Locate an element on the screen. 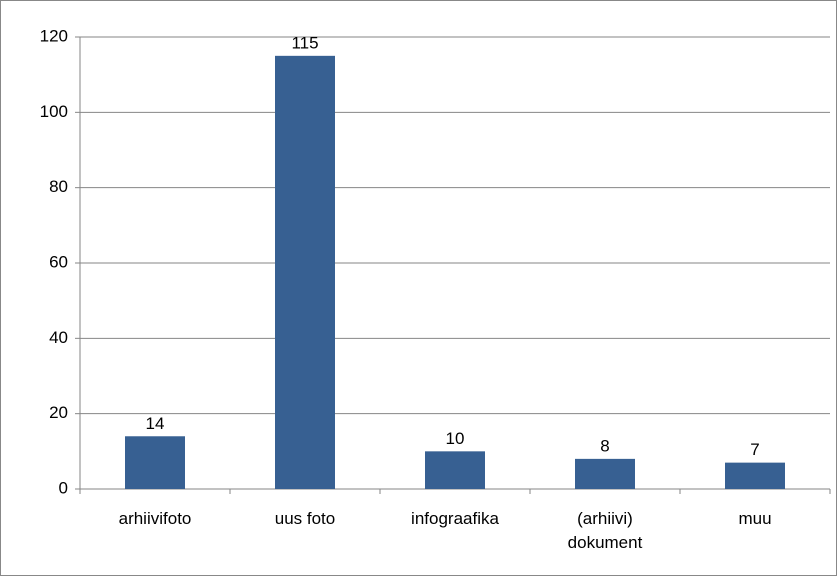  x-tick-label: muu is located at coordinates (755, 518).